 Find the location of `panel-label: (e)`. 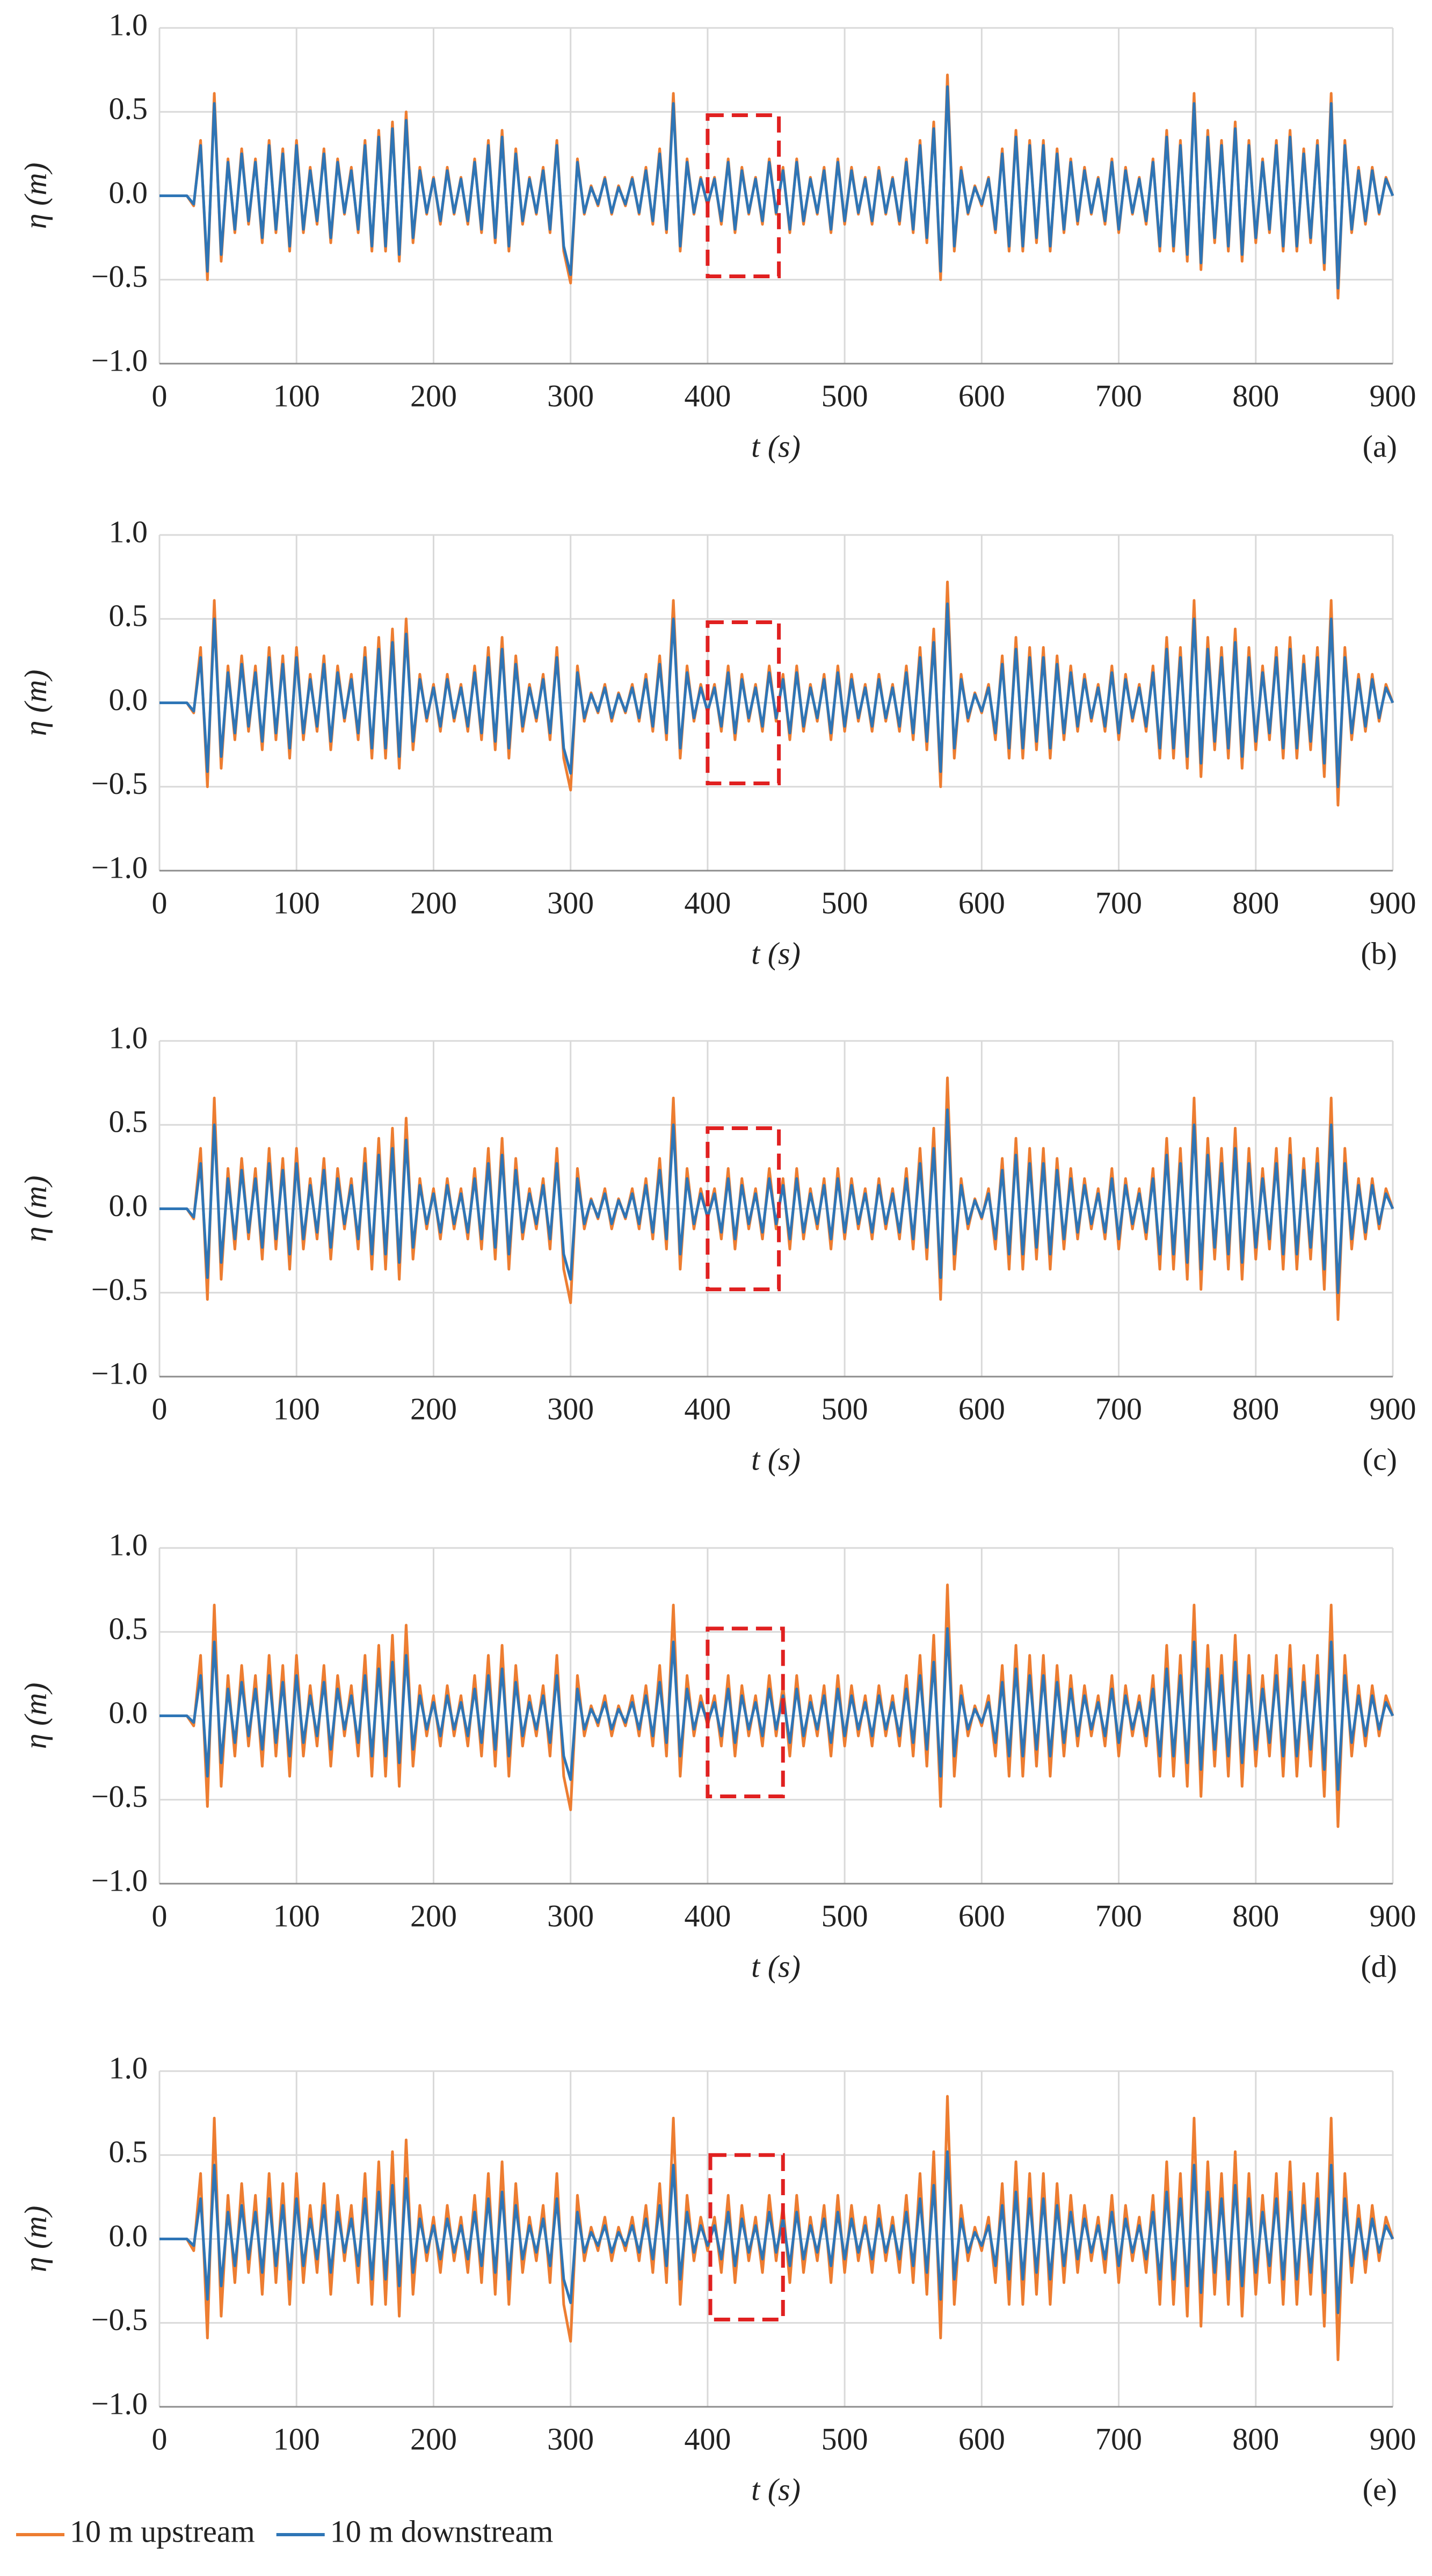

panel-label: (e) is located at coordinates (1380, 2489).